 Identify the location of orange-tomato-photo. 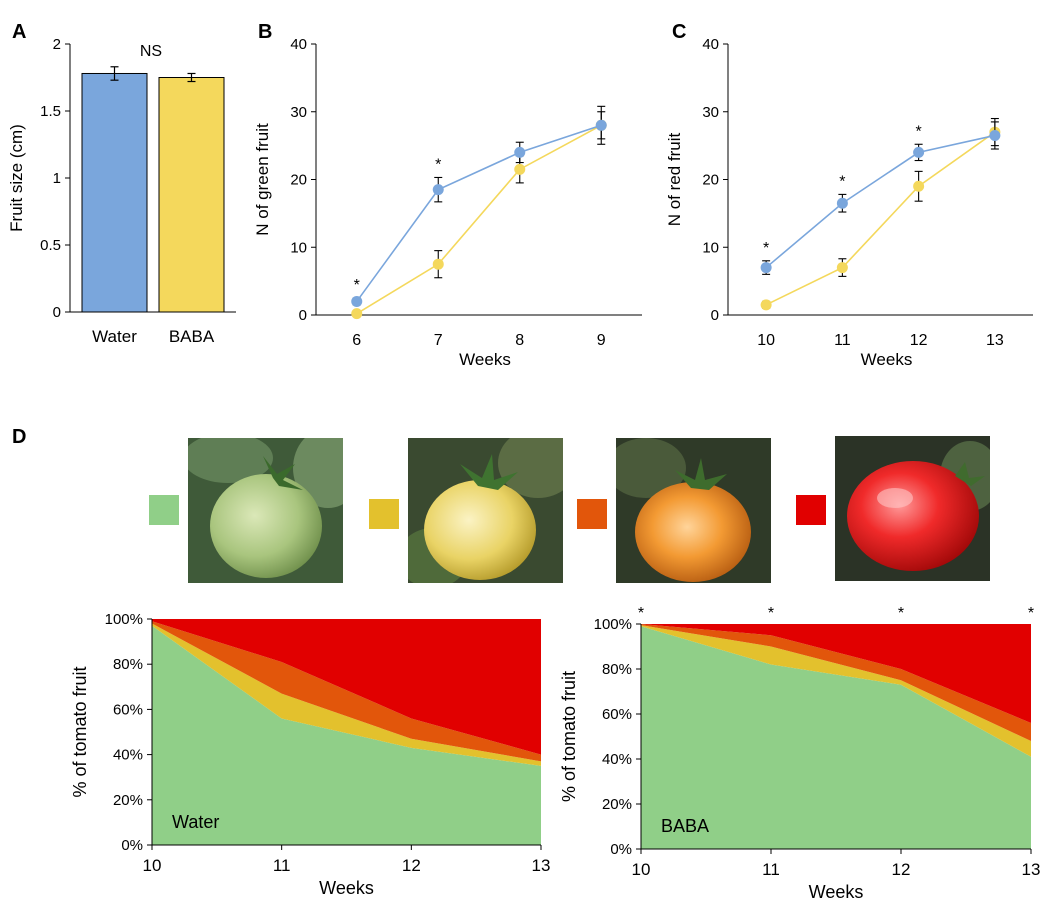
(693, 510).